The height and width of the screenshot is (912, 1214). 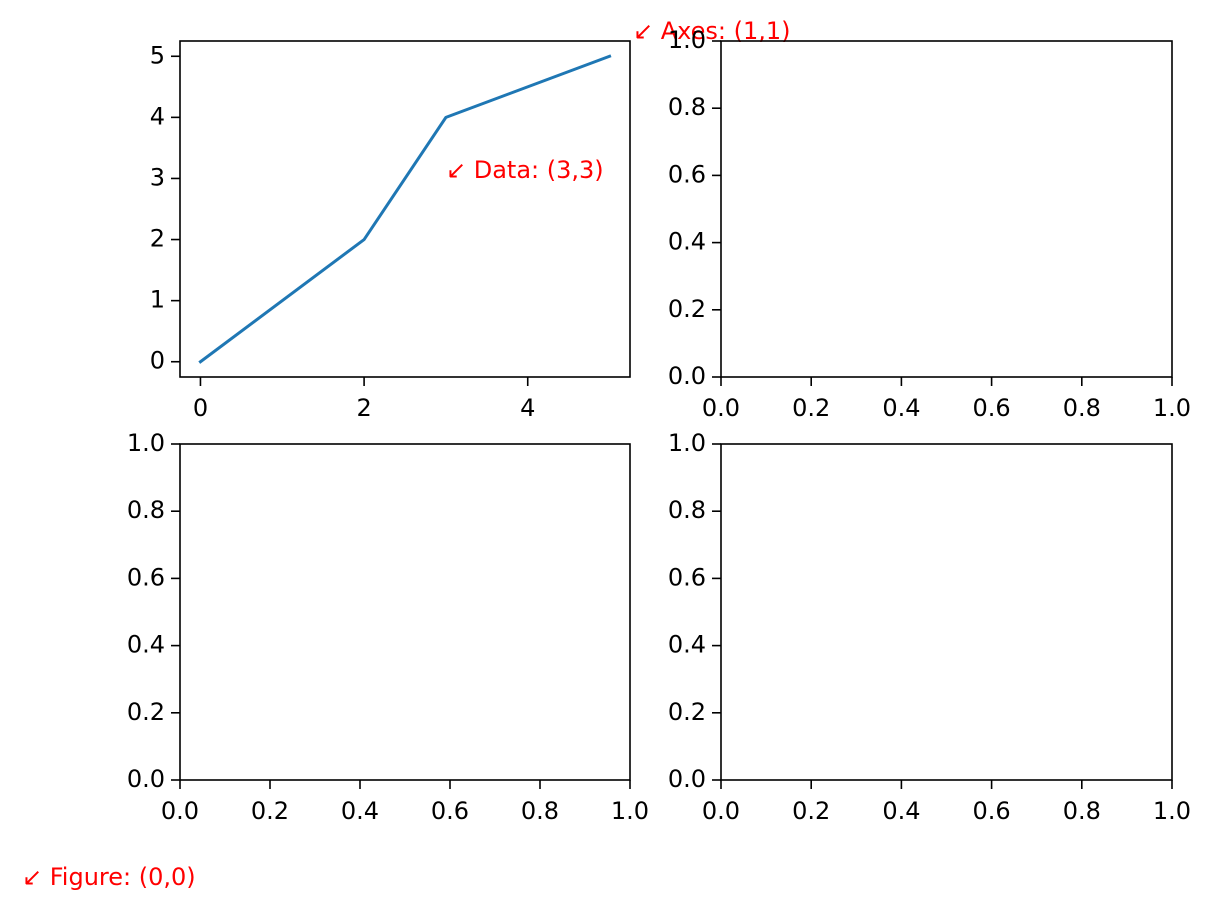 What do you see at coordinates (157, 55) in the screenshot?
I see `y-tick-label: 5` at bounding box center [157, 55].